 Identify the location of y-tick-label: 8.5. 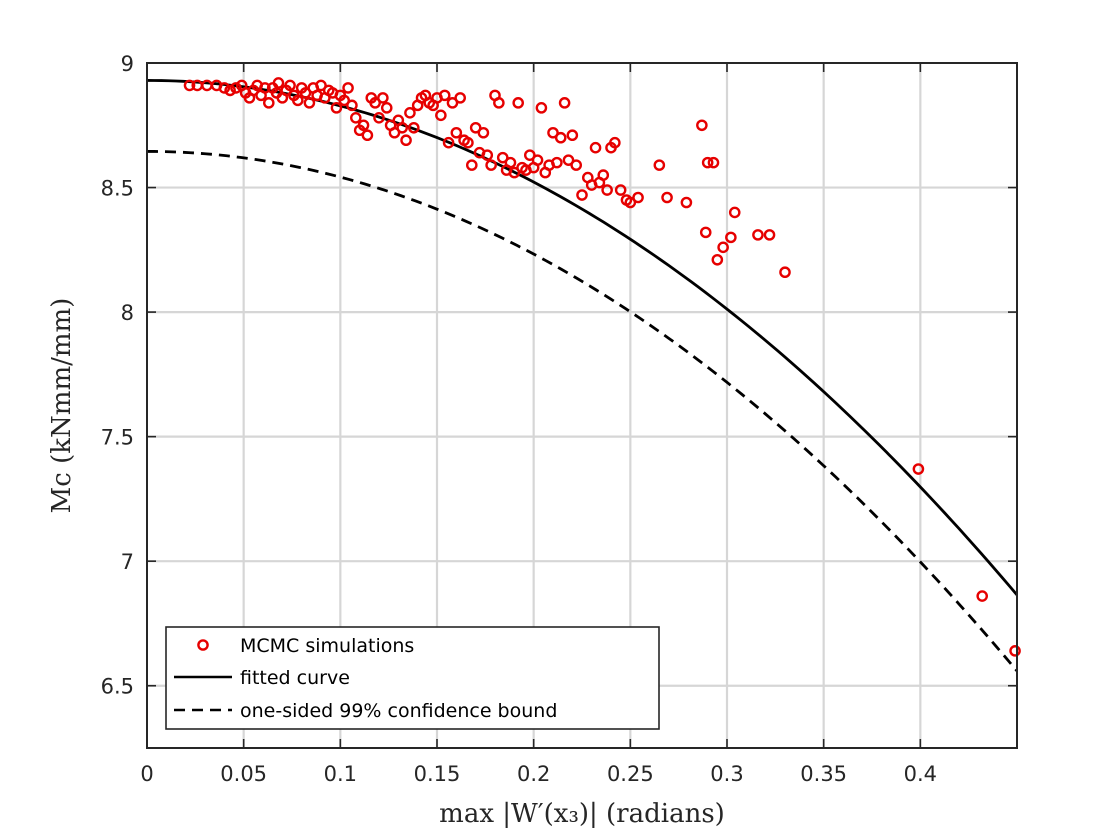
(117, 189).